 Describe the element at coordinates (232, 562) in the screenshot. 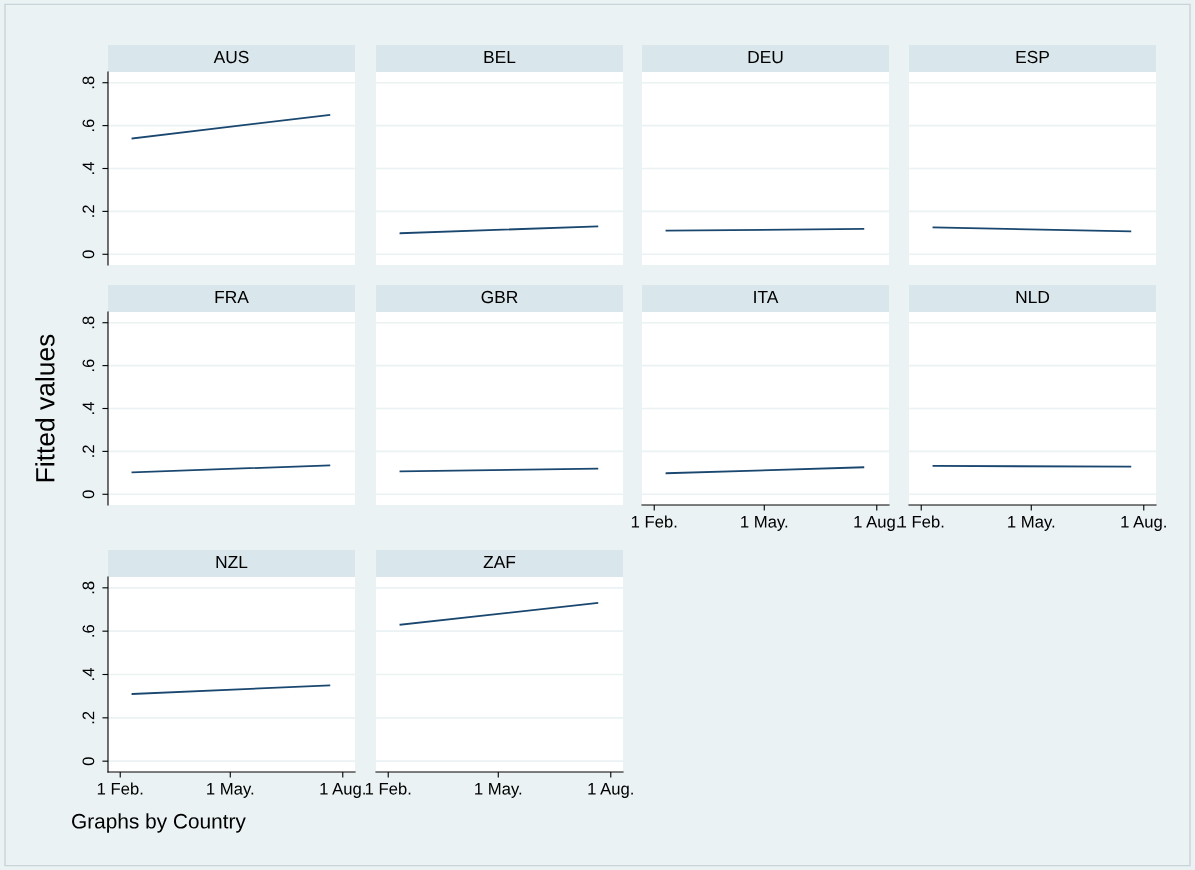

I see `chart-title: NZL` at that location.